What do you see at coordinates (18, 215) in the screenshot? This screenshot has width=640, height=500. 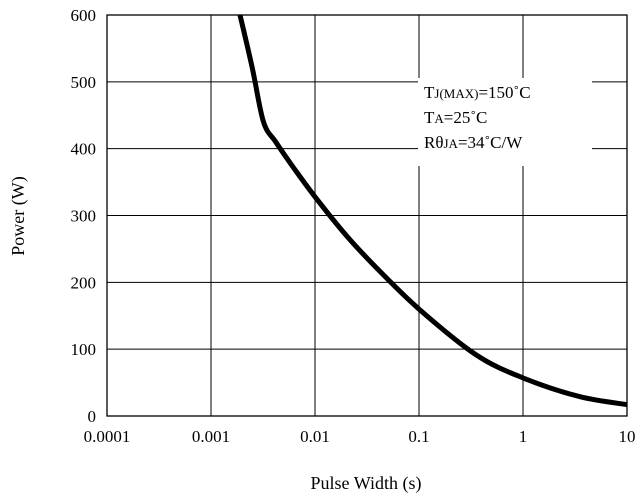 I see `y-axis-label: Power (W)` at bounding box center [18, 215].